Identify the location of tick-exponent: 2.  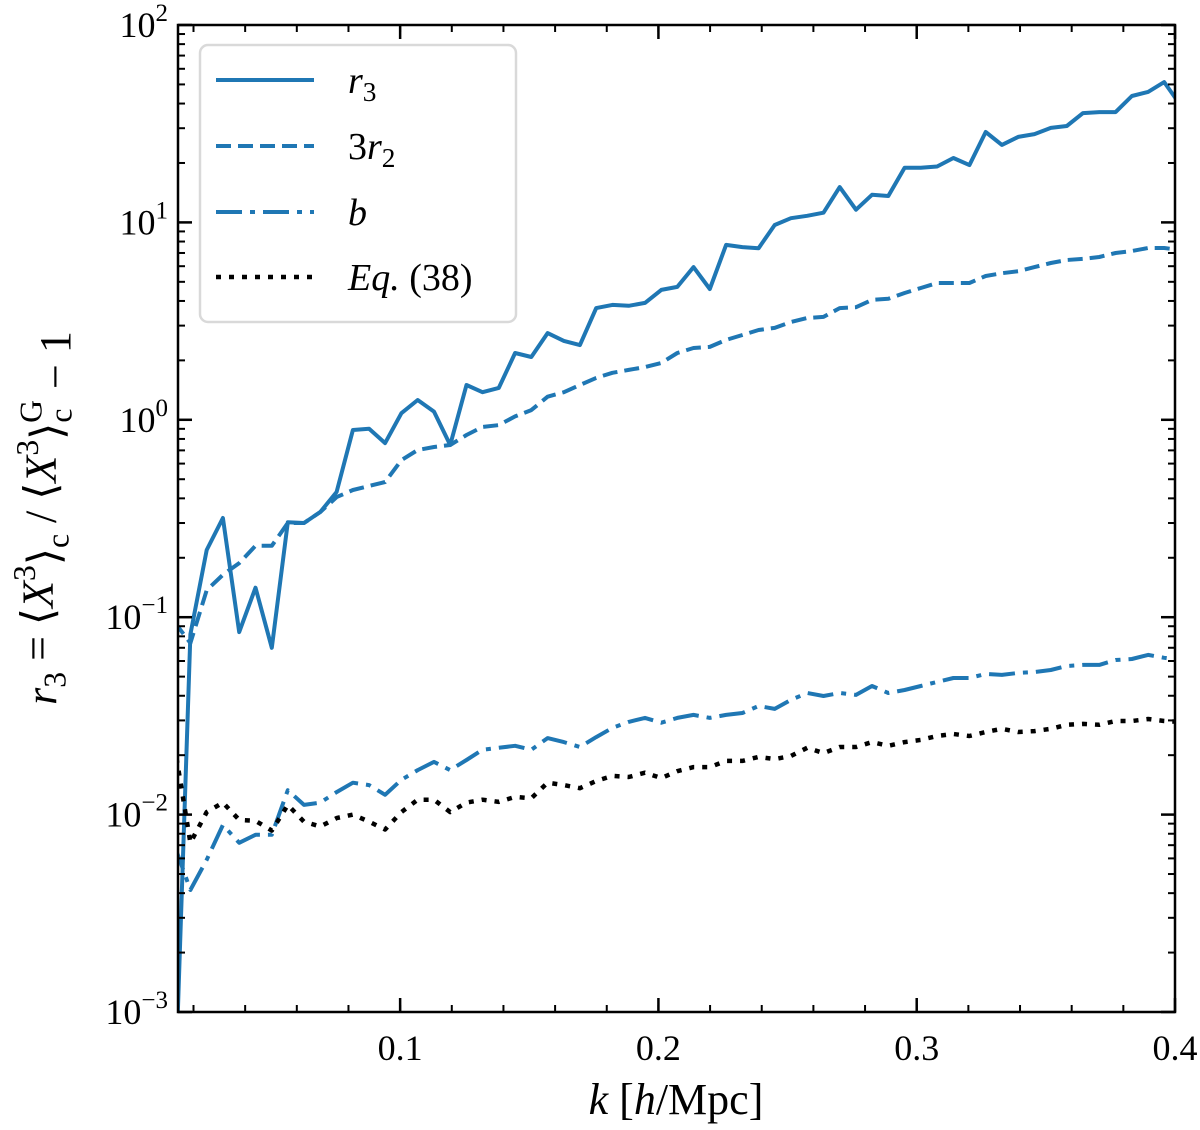
(162, 13).